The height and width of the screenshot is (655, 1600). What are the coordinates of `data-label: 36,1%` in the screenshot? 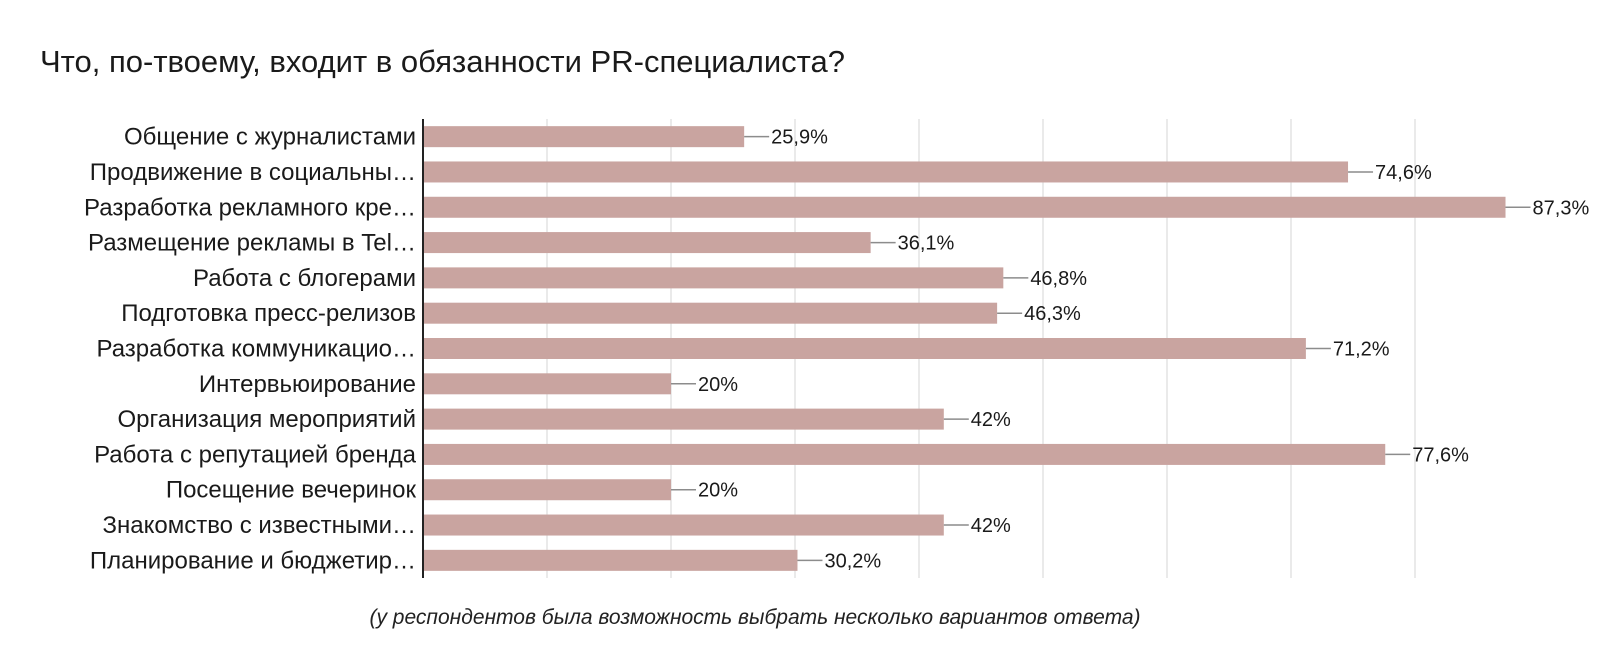 It's located at (926, 244).